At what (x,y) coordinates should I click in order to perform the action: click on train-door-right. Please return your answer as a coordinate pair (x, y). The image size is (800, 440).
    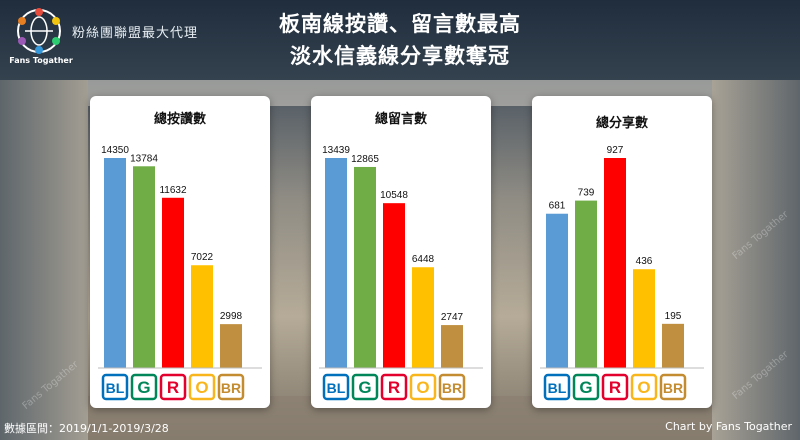
    Looking at the image, I should click on (756, 260).